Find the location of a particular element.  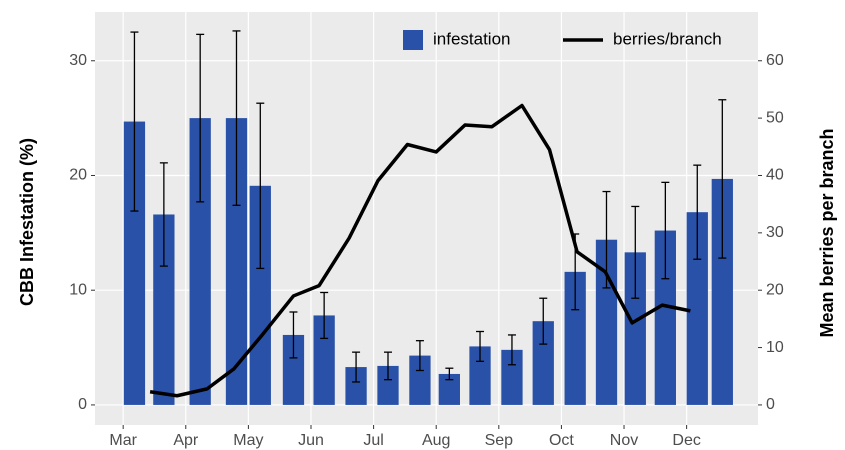

y2-tick-label: 10 is located at coordinates (775, 347).